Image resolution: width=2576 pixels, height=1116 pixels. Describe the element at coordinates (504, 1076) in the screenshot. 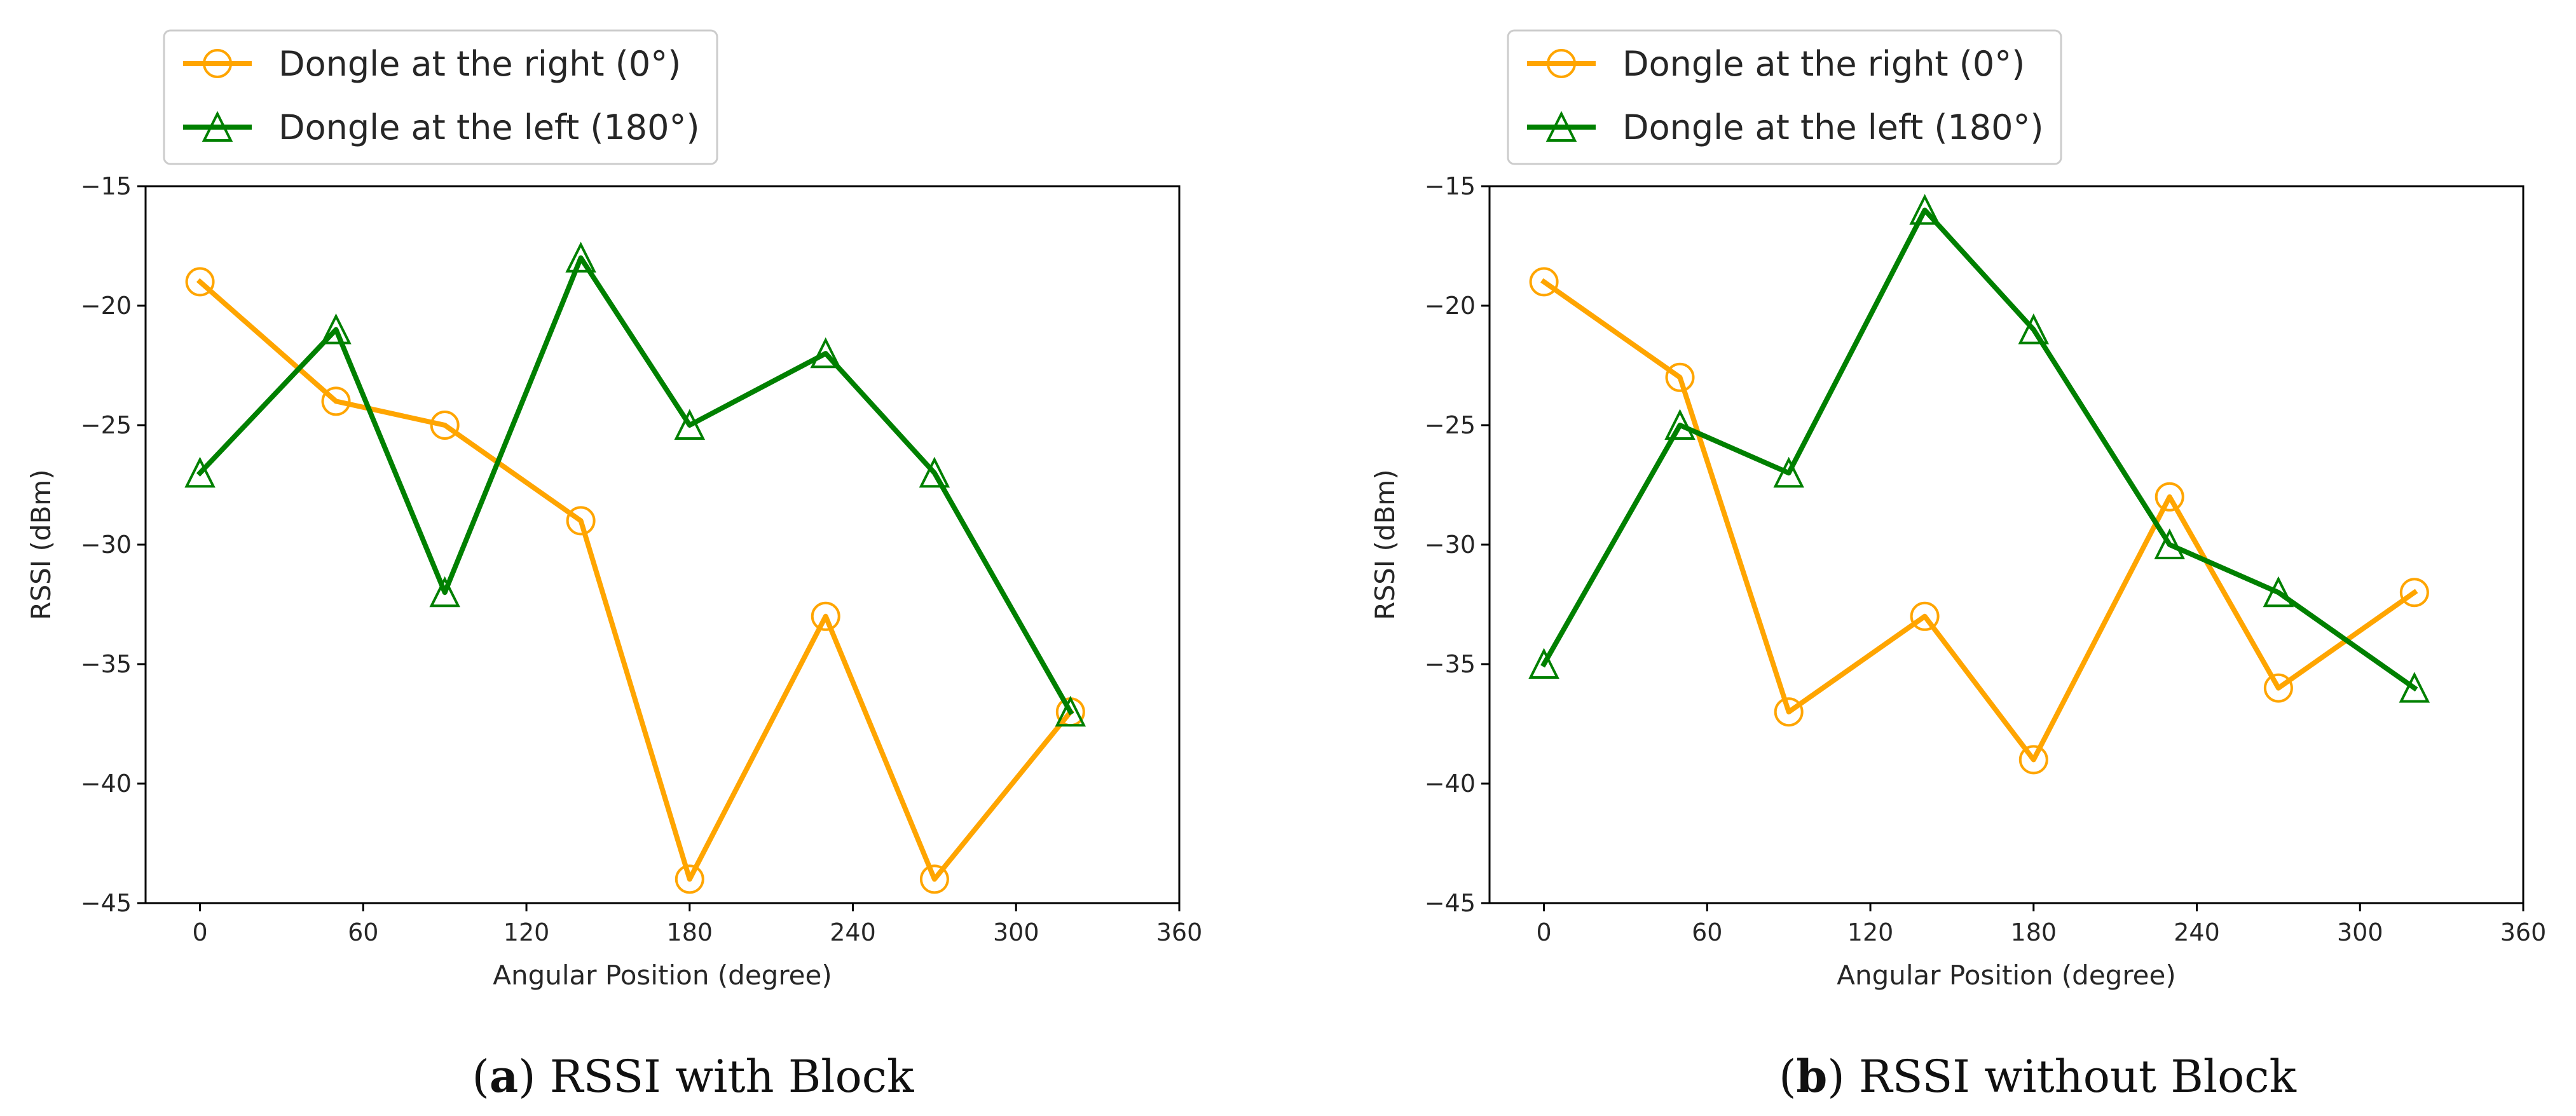

I see `caption-letter: a` at that location.